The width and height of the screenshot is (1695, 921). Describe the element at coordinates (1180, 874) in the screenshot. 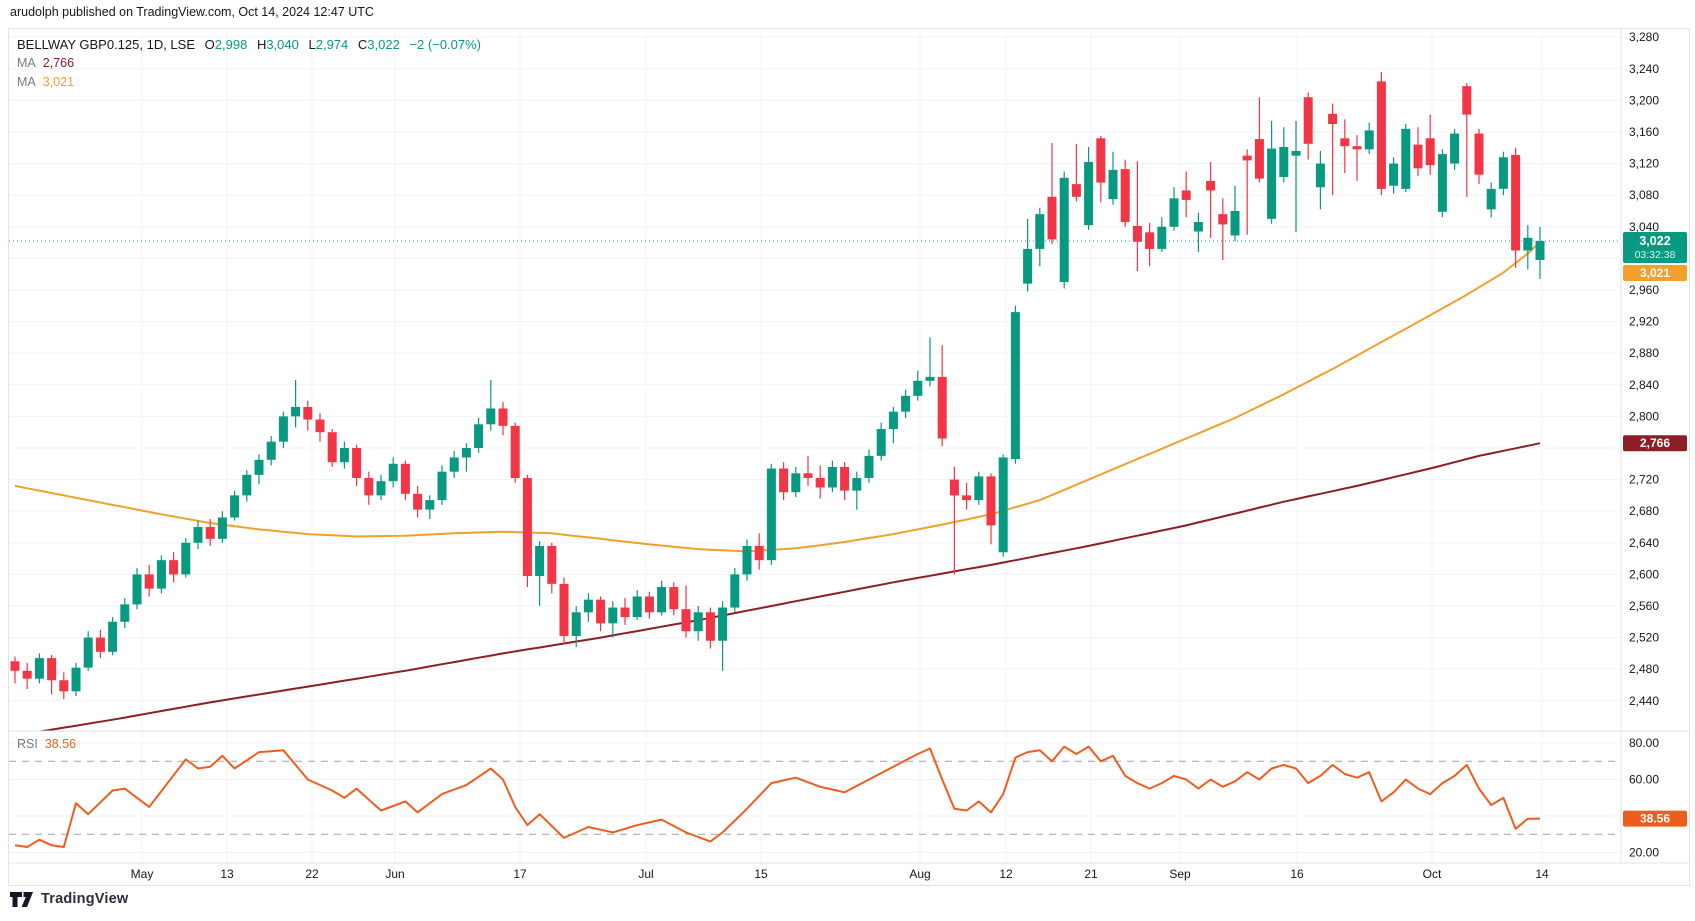

I see `svg-text: Sep` at that location.